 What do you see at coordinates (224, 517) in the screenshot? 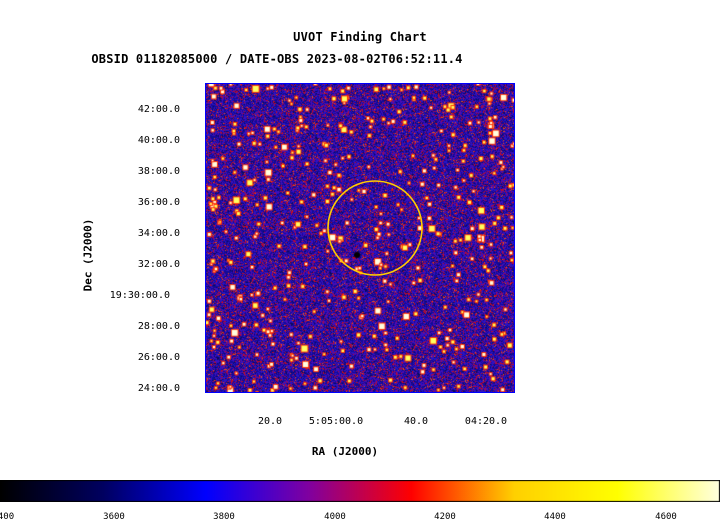
I see `colorbar-tick: 3800` at bounding box center [224, 517].